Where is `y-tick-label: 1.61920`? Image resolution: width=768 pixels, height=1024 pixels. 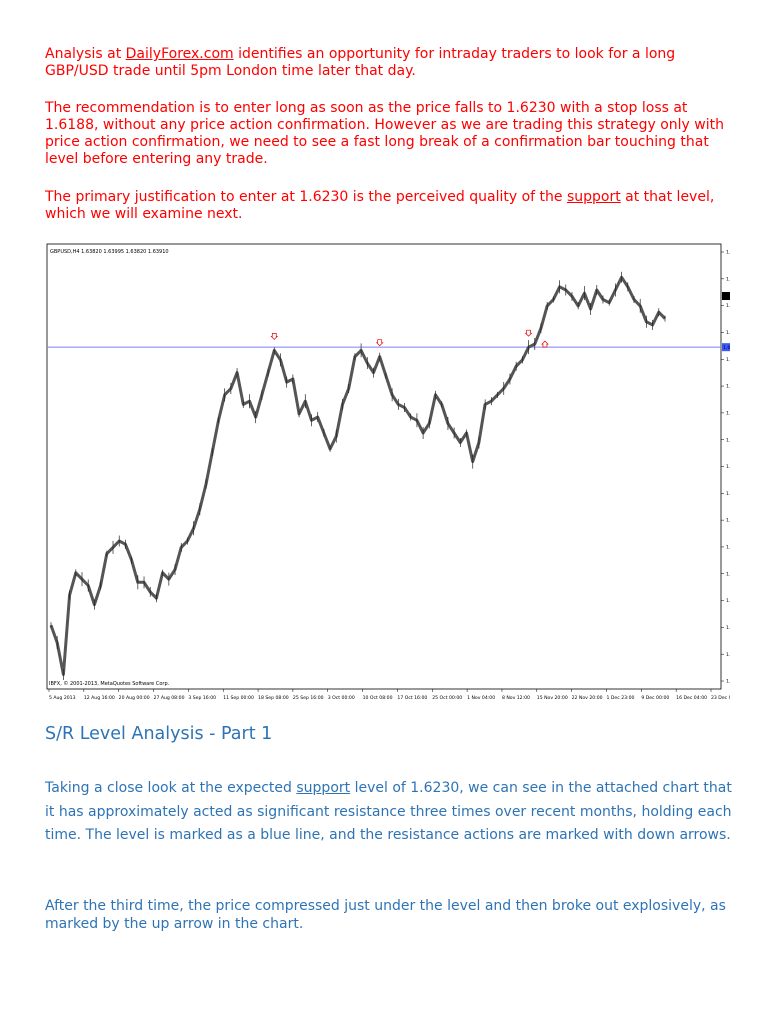 y-tick-label: 1.61920 is located at coordinates (728, 360).